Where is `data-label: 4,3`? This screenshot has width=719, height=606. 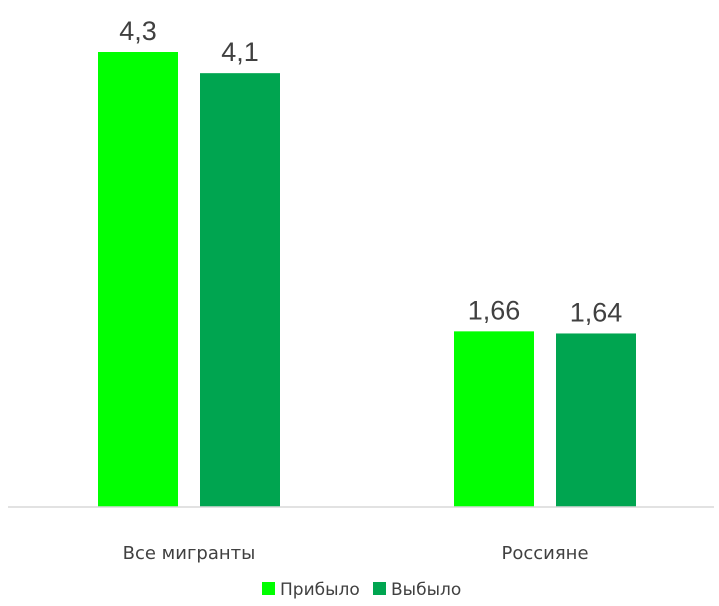 data-label: 4,3 is located at coordinates (138, 31).